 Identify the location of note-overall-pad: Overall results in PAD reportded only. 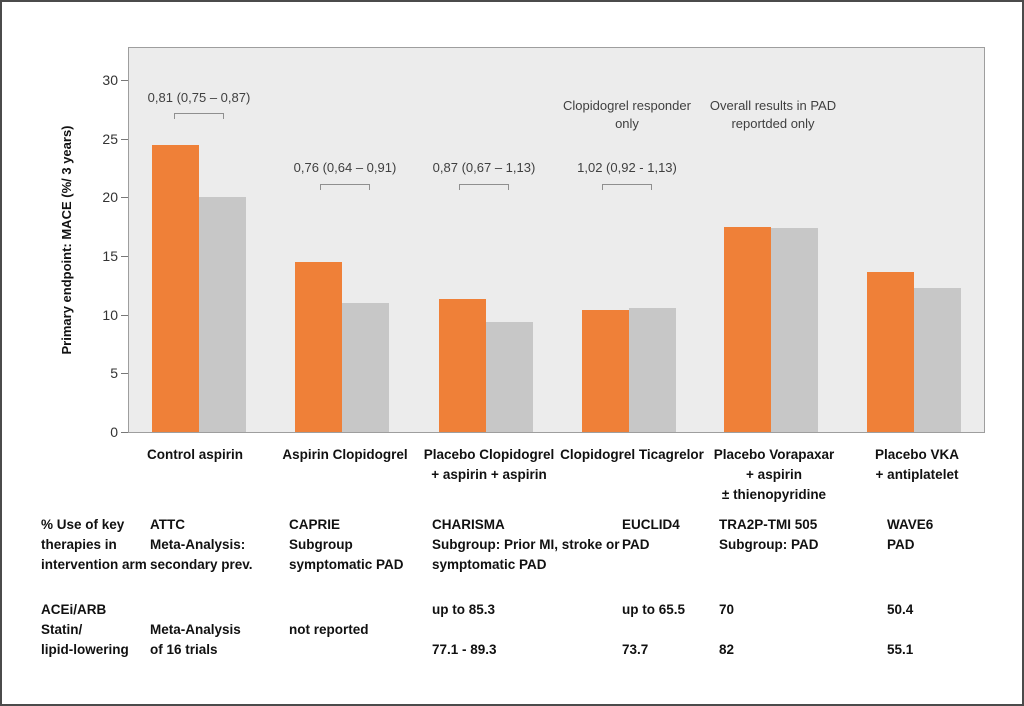
(773, 115).